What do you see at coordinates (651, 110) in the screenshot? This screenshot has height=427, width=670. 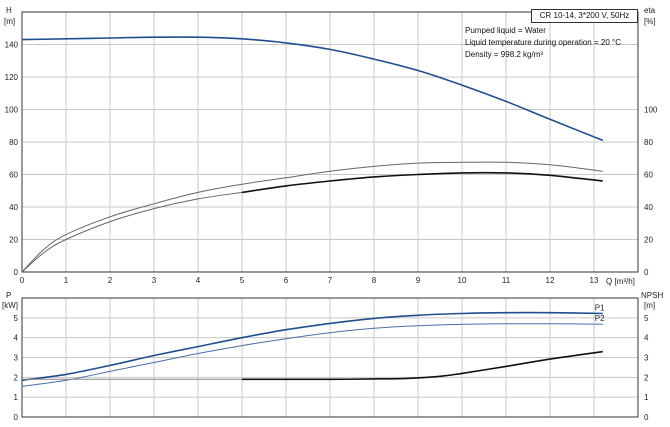 I see `y-right-tick-label: 100` at bounding box center [651, 110].